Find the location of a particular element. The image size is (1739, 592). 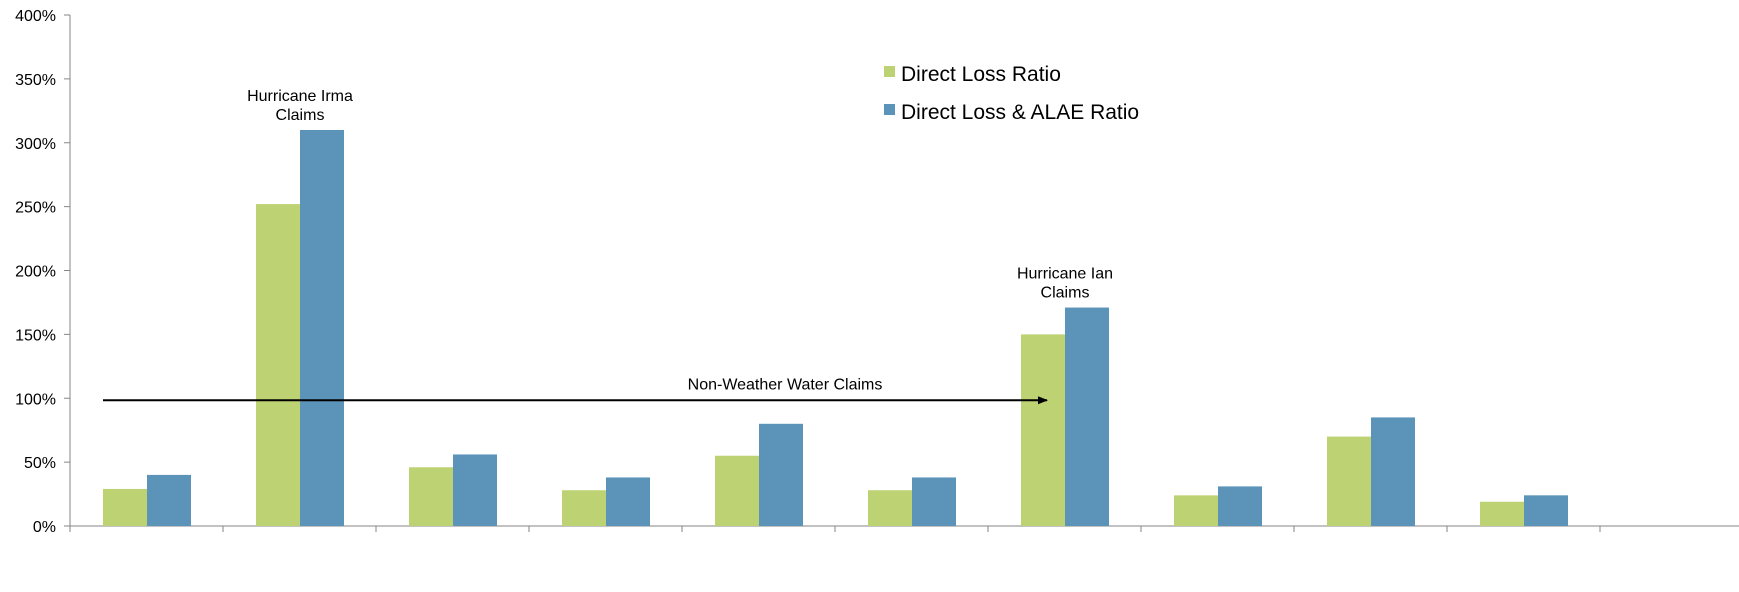

annotation-1: Hurricane Irma Claims is located at coordinates (300, 106).